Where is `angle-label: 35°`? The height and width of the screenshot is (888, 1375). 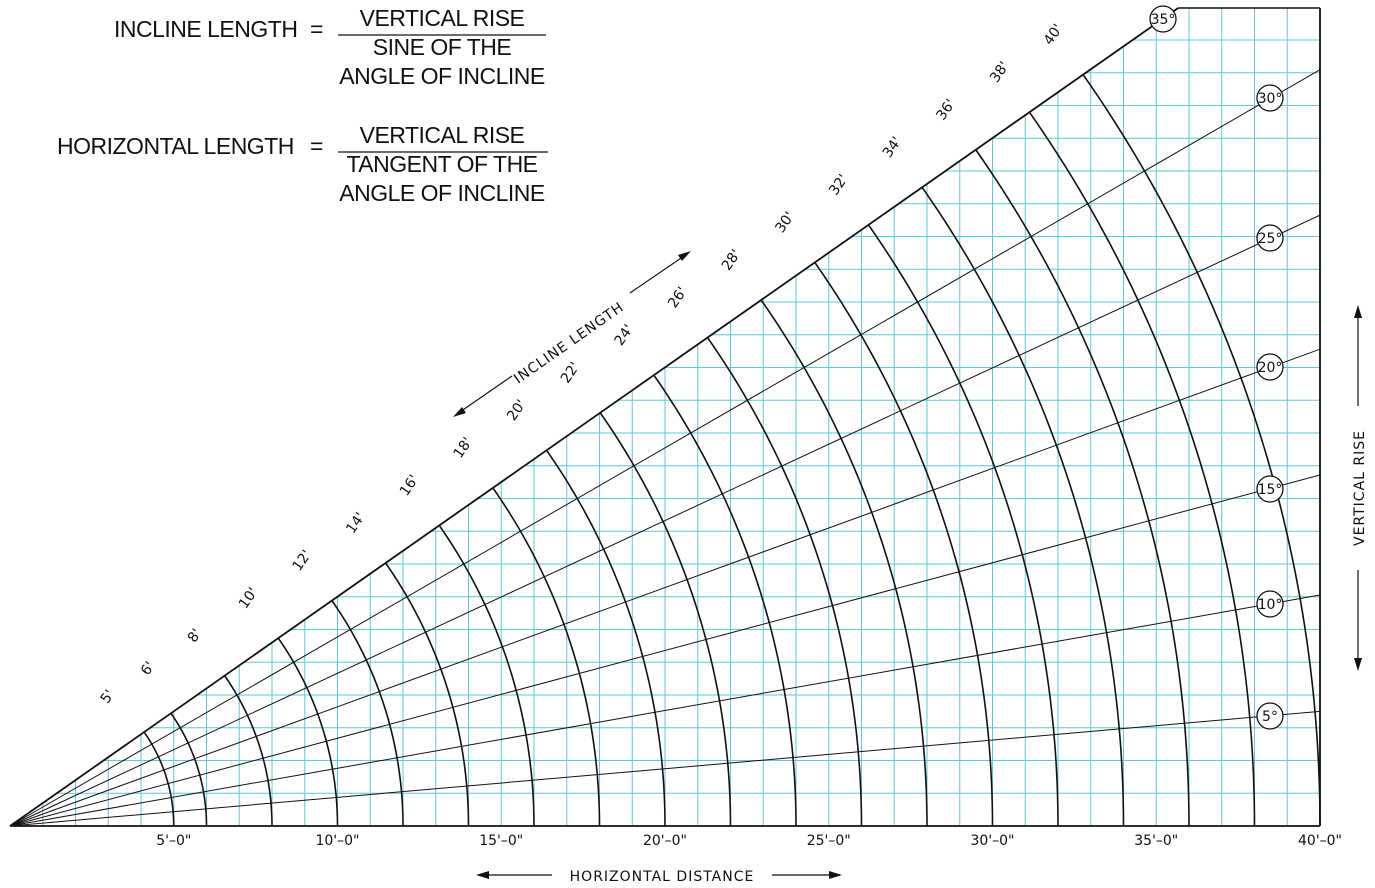
angle-label: 35° is located at coordinates (1163, 20).